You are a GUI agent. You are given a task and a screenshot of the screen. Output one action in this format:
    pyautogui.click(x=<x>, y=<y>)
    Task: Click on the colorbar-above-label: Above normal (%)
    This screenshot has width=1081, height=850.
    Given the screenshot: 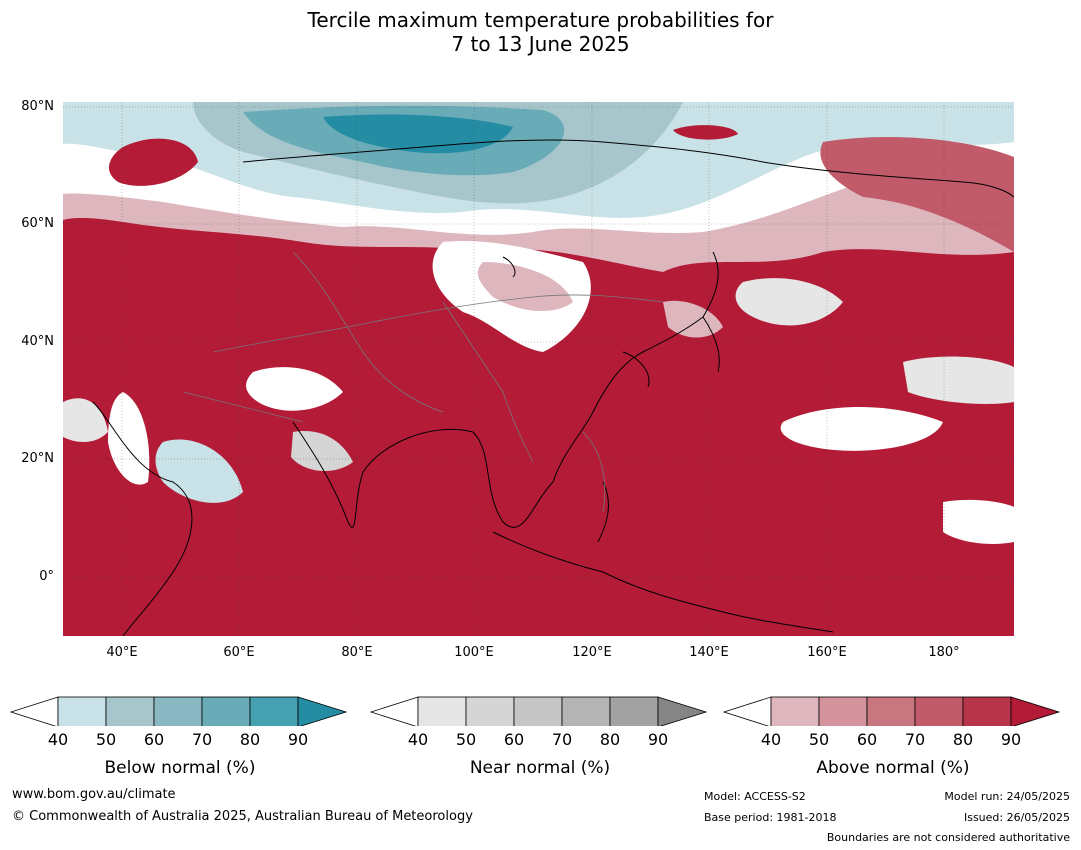 What is the action you would take?
    pyautogui.click(x=893, y=768)
    